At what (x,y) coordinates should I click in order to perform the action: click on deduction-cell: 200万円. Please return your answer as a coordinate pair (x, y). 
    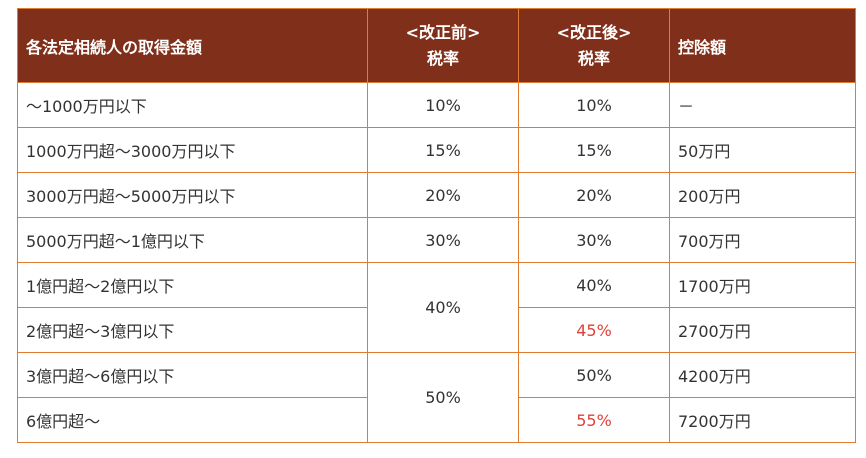
    Looking at the image, I should click on (762, 195).